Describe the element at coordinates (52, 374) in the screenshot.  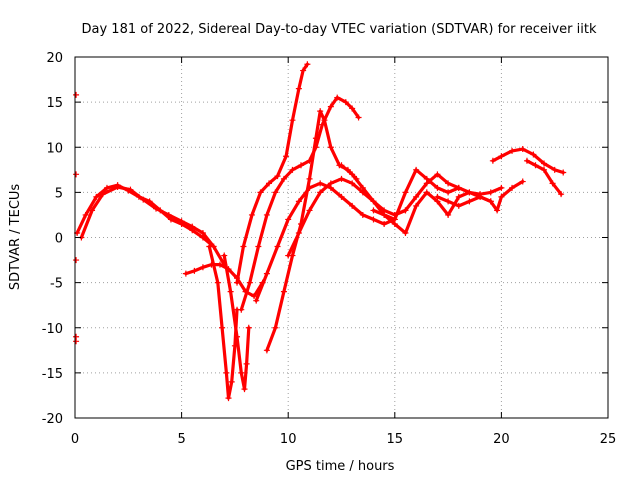
I see `y-tick-label: -15` at that location.